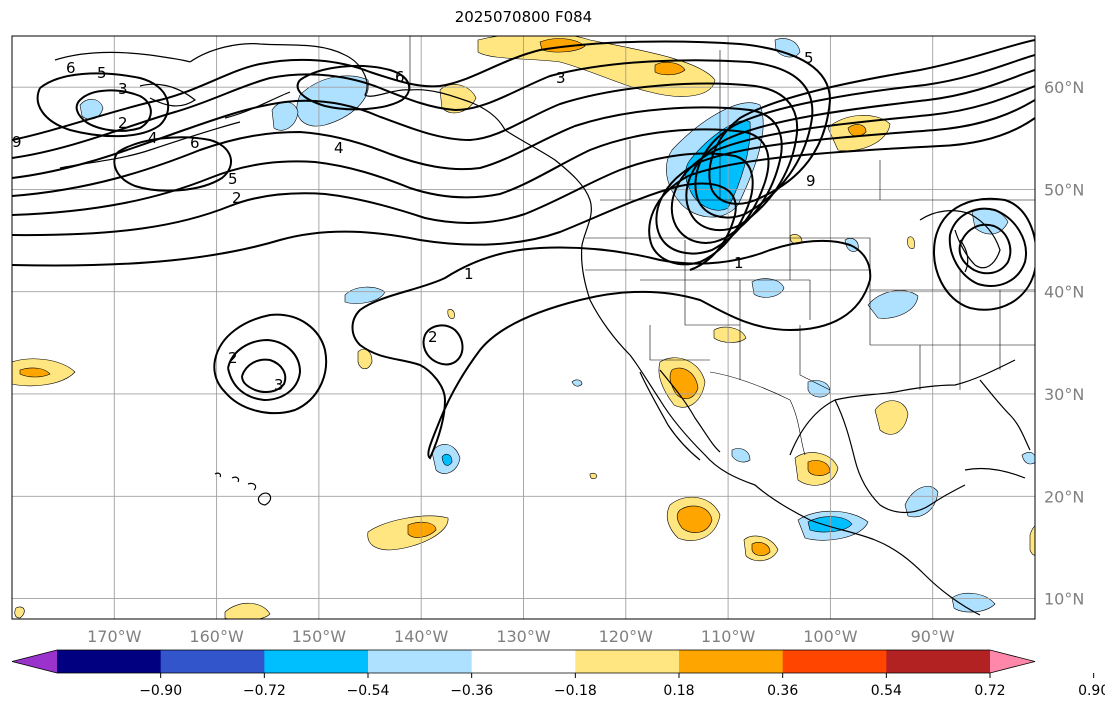  What do you see at coordinates (471, 691) in the screenshot?
I see `colorbar-tick-label: −0.36` at bounding box center [471, 691].